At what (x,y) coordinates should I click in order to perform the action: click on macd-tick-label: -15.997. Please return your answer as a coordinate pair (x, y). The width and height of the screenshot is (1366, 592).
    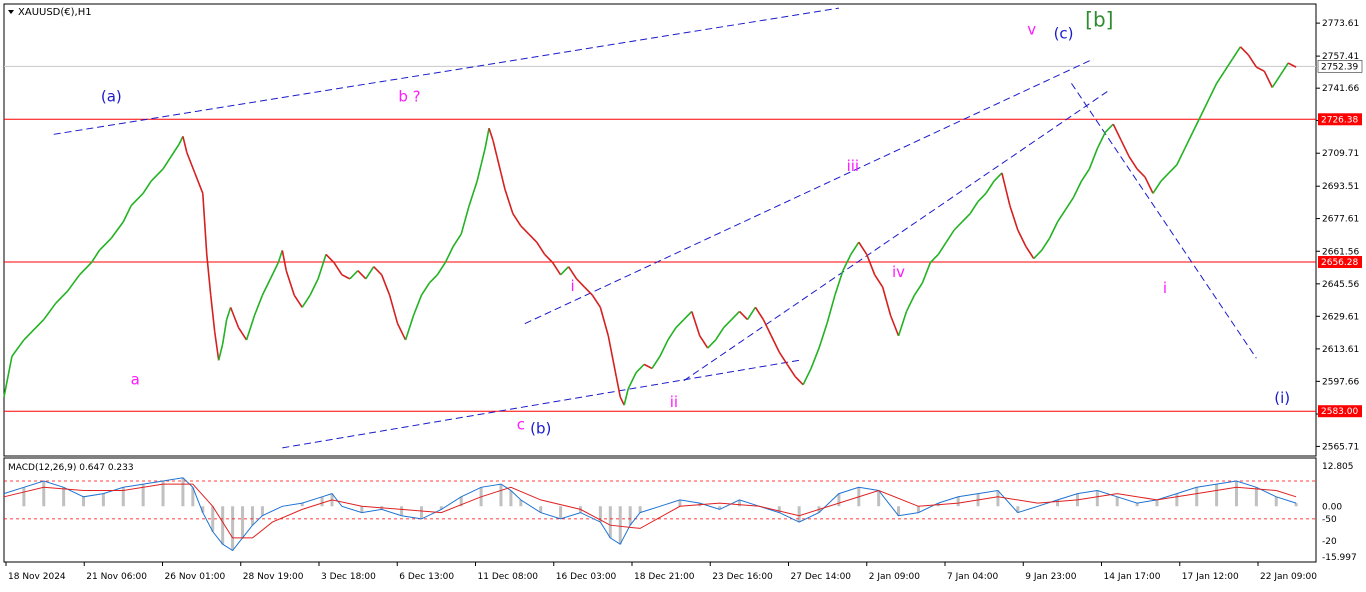
    Looking at the image, I should click on (1339, 558).